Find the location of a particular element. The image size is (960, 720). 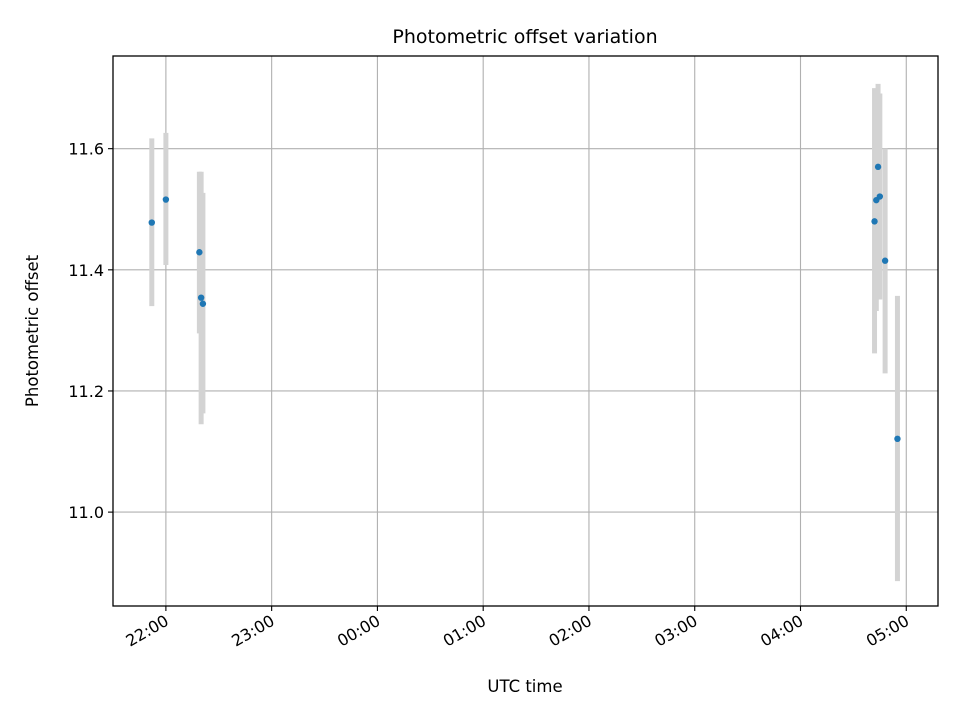

x-tick-label: 02:00 is located at coordinates (570, 631).